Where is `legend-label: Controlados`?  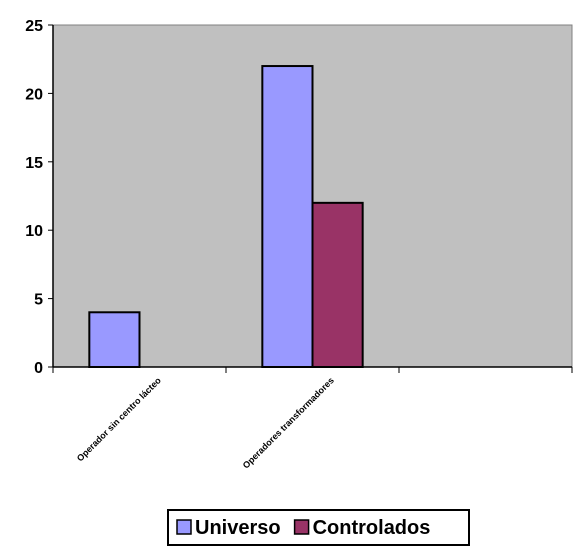 legend-label: Controlados is located at coordinates (372, 528).